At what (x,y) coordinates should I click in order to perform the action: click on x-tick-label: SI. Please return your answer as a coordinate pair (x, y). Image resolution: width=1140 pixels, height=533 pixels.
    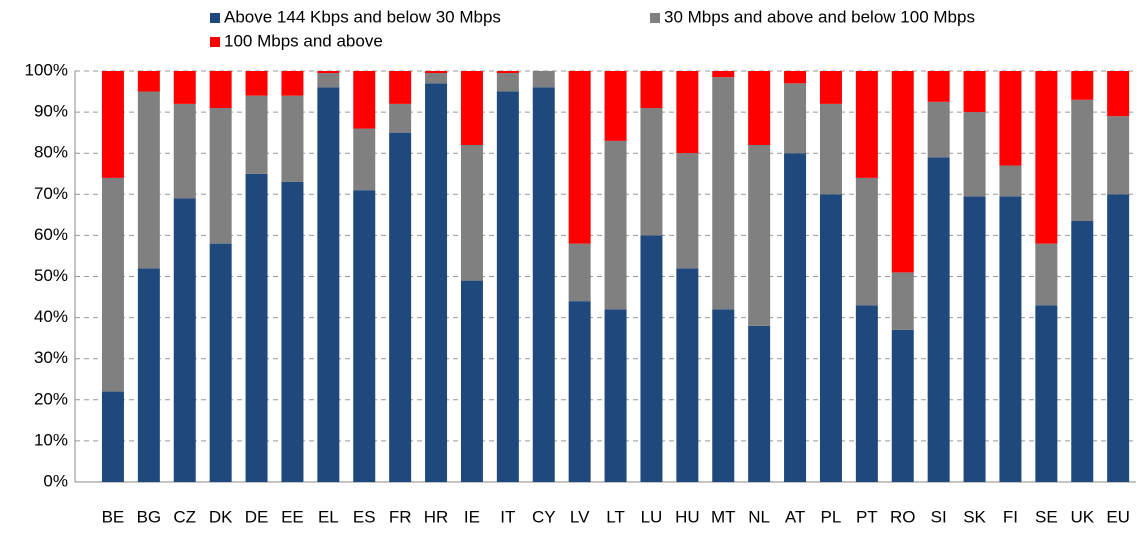
    Looking at the image, I should click on (939, 516).